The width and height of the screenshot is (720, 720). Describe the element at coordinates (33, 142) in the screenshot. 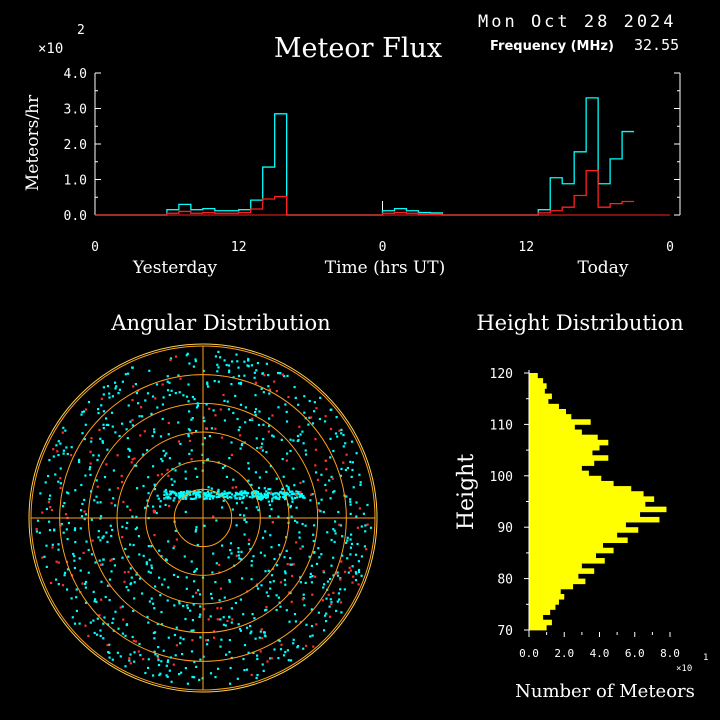

I see `flux-y-axis-label: Meteors/hr` at that location.